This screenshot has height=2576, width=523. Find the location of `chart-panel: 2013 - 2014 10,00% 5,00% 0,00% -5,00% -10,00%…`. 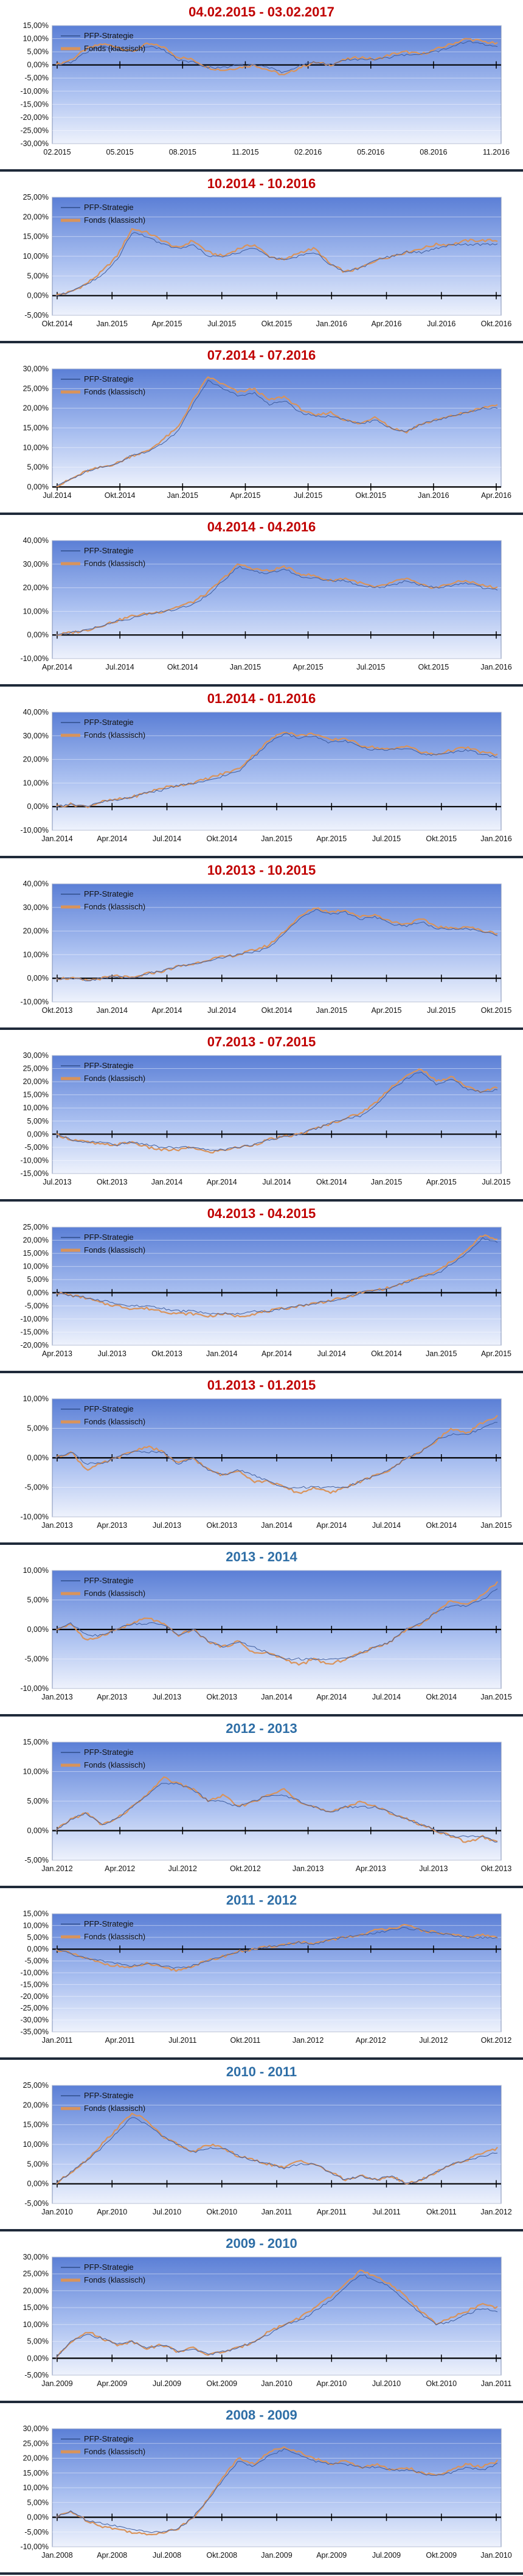

chart-panel: 2013 - 2014 10,00% 5,00% 0,00% -5,00% -10,00%… is located at coordinates (261, 1631).